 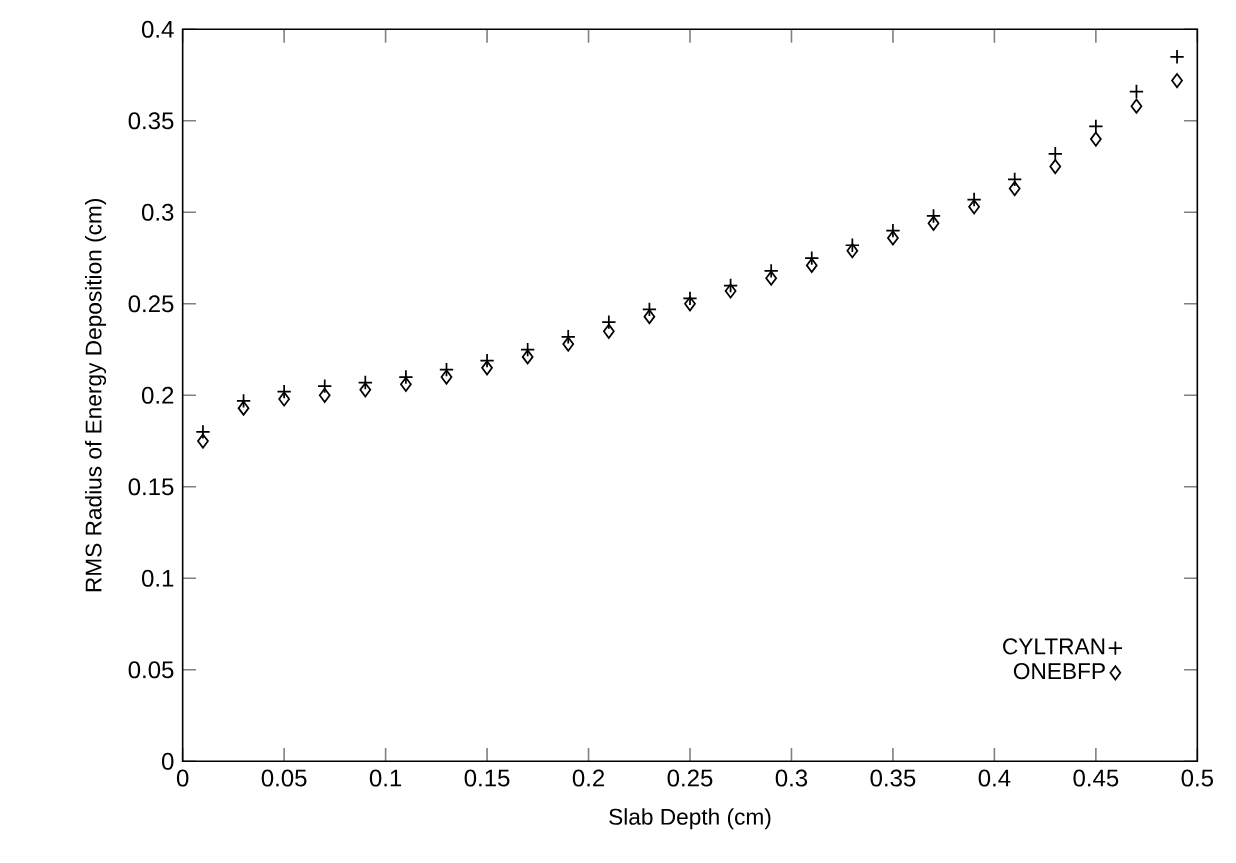 I want to click on x-tick-label: 0.05, so click(x=284, y=778).